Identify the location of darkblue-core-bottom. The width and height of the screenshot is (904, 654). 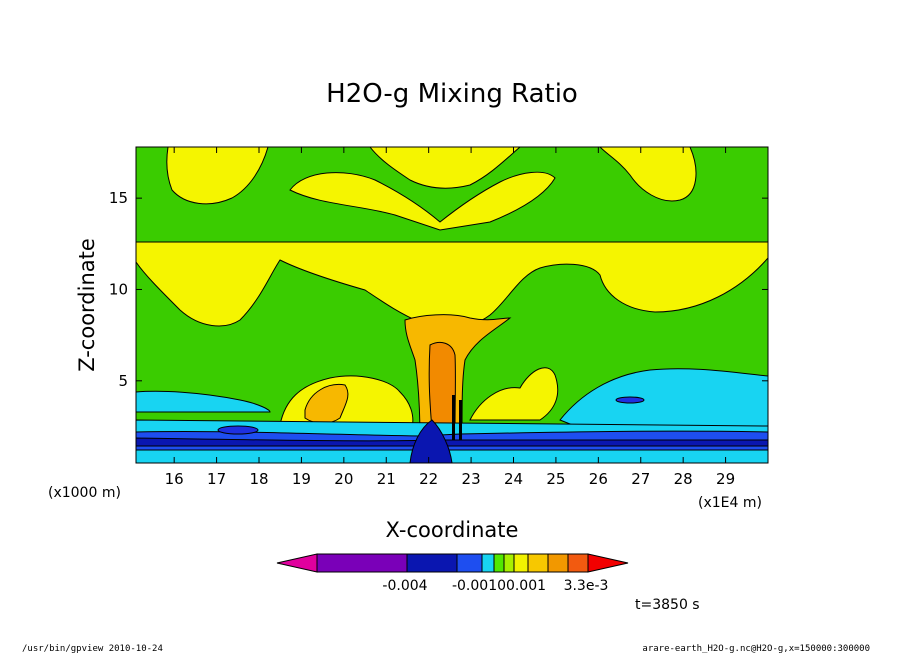
(431, 441).